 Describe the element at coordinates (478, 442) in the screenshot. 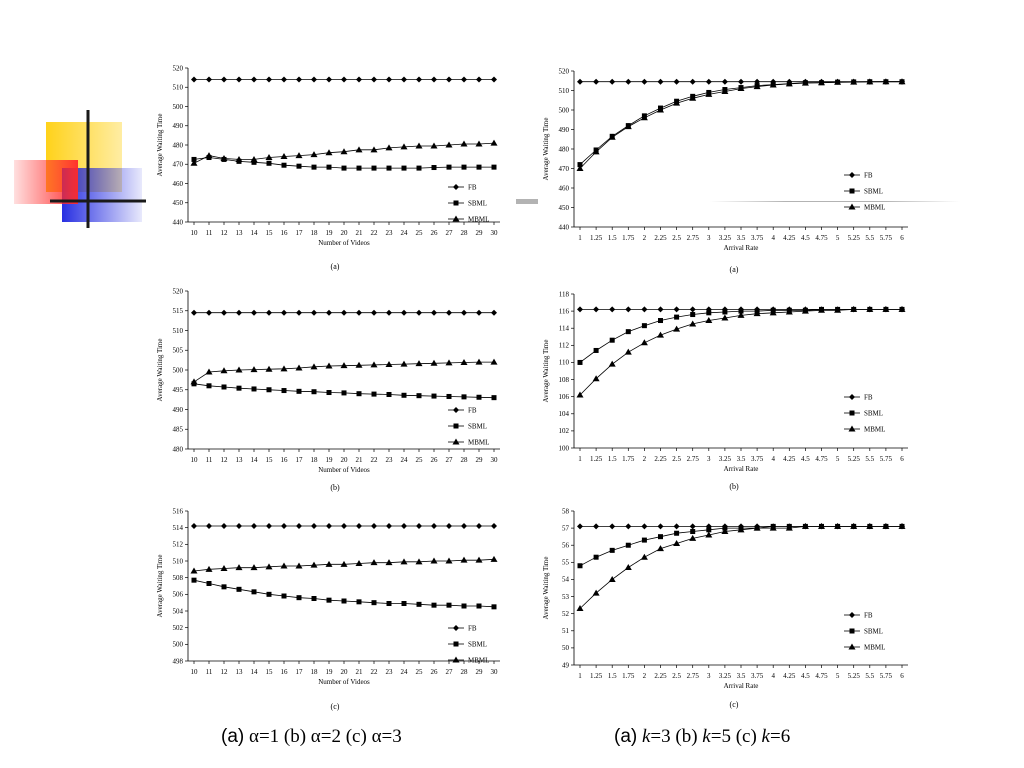

I see `legend-label-mbml: MBML` at that location.